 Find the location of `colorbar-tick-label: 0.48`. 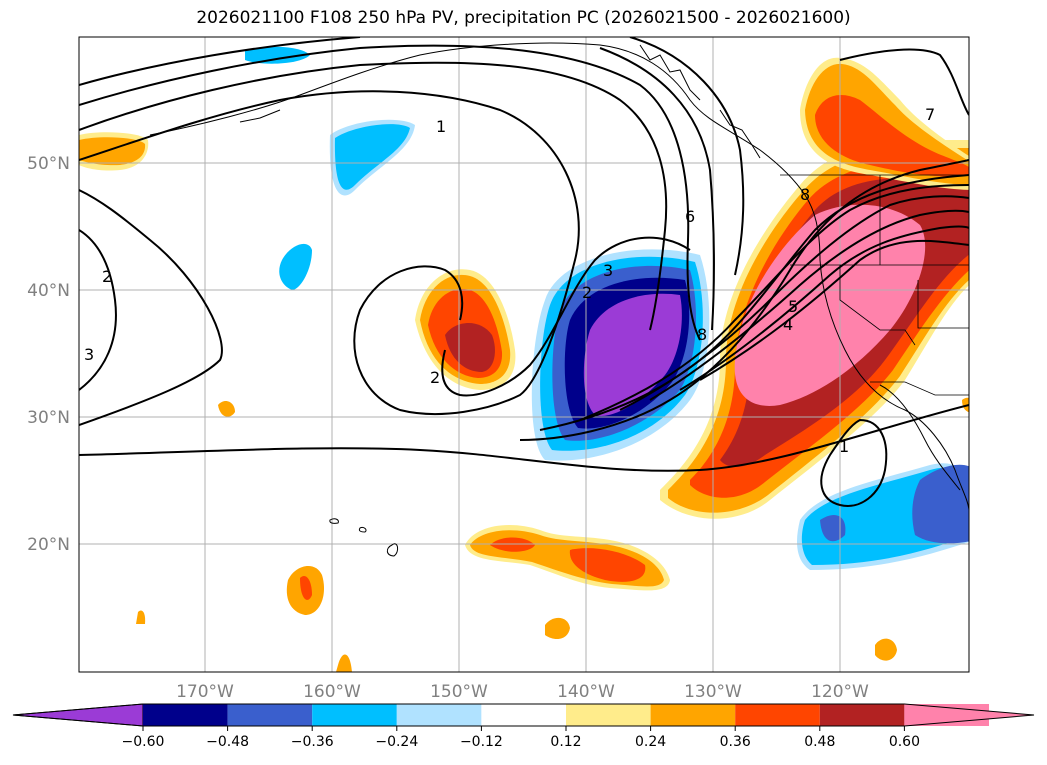

colorbar-tick-label: 0.48 is located at coordinates (819, 742).